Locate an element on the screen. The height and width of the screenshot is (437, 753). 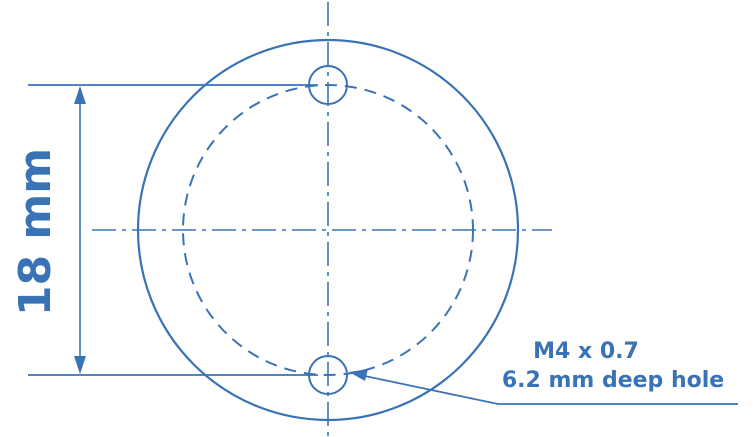
dimension-arrow-bottom is located at coordinates (80, 365).